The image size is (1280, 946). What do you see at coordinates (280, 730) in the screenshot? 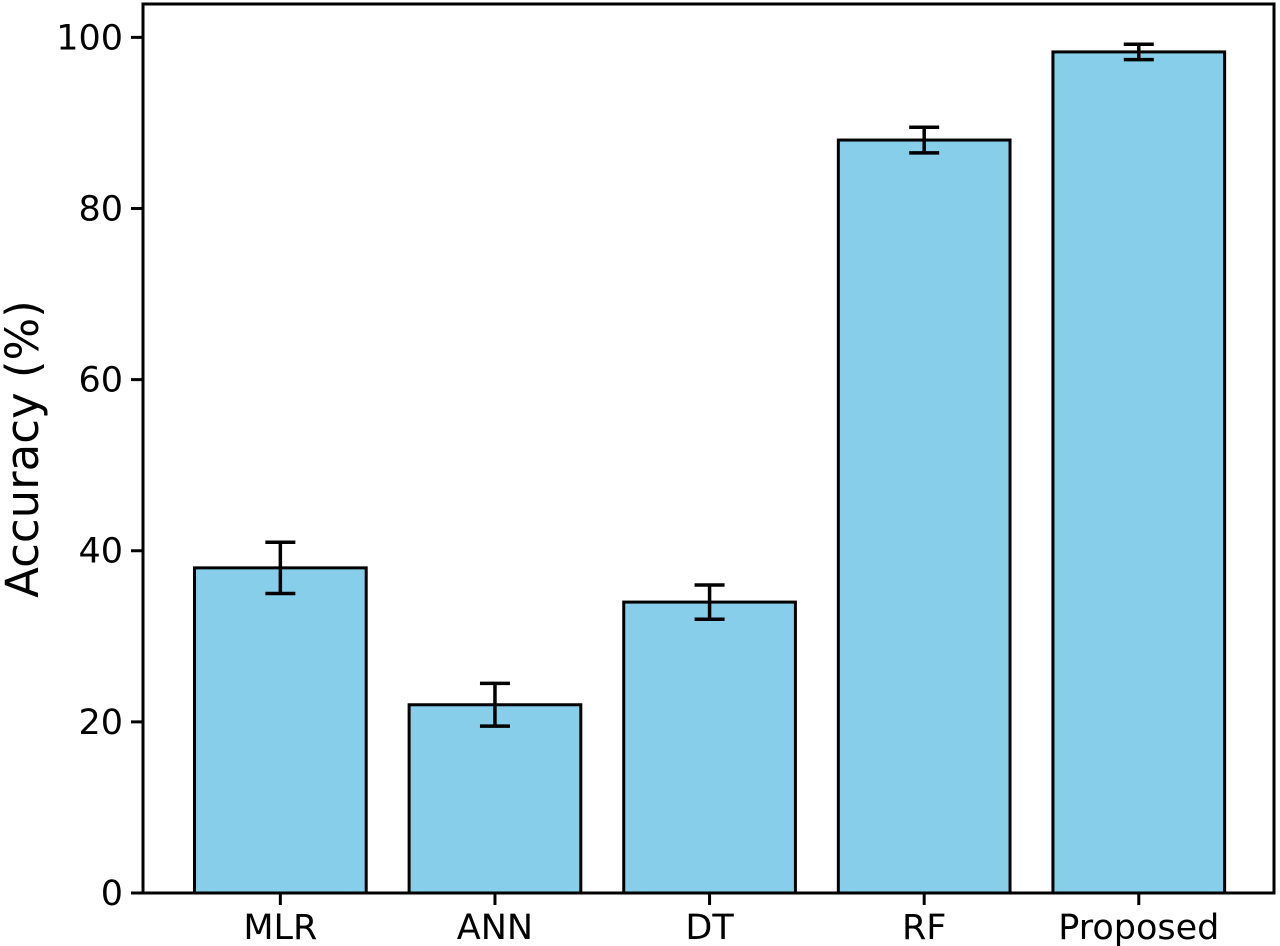
I see `bar-mlr` at bounding box center [280, 730].